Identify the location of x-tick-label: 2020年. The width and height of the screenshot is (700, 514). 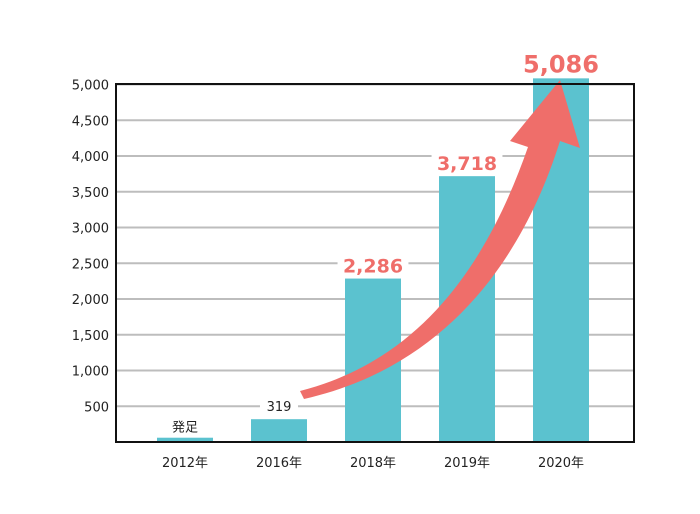
(561, 463).